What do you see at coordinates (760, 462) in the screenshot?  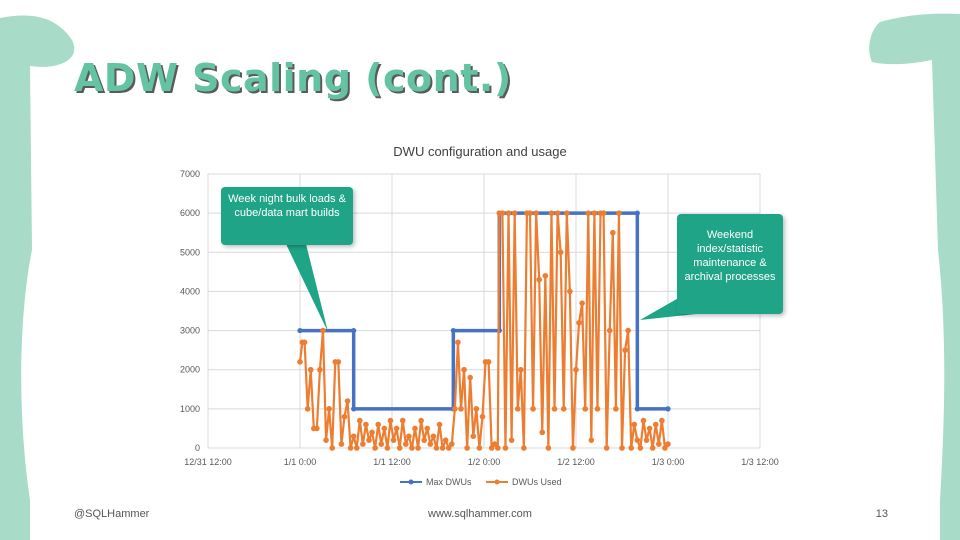 I see `x-tick-label: 1/3 12:00` at bounding box center [760, 462].